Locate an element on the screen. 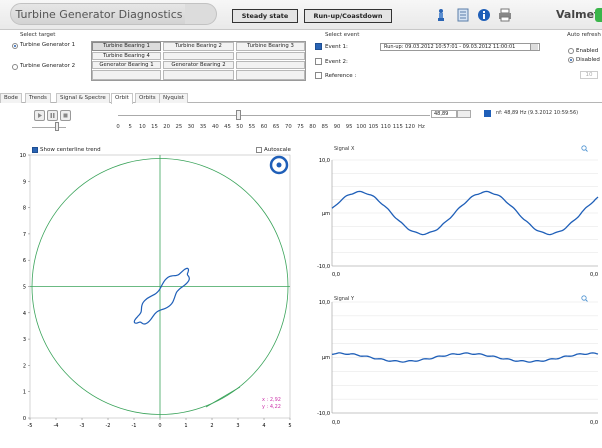 The image size is (602, 448). cursor-y-readout: y : 4,22 is located at coordinates (271, 407).